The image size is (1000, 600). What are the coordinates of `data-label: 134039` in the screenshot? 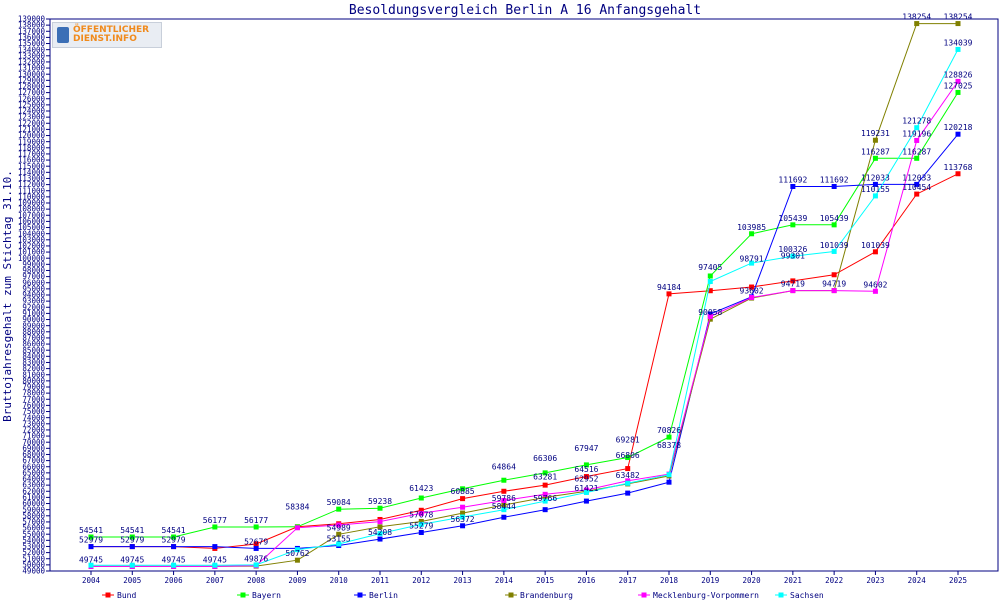 It's located at (958, 42).